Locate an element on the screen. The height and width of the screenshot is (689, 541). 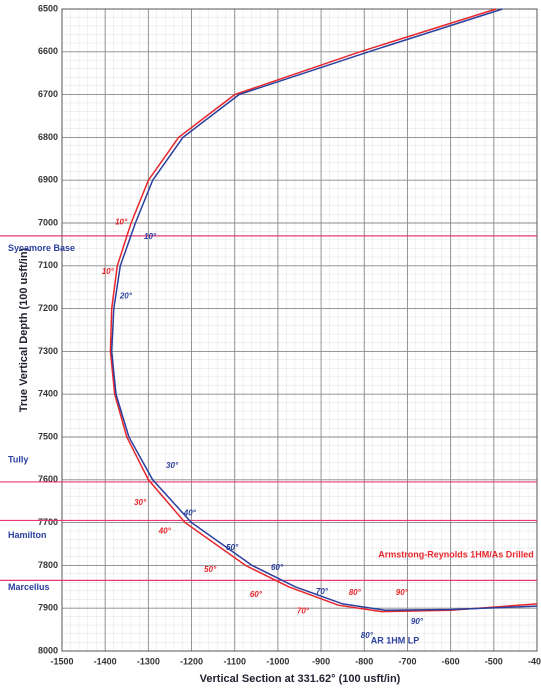
y-tick-label: 6700 is located at coordinates (48, 94).